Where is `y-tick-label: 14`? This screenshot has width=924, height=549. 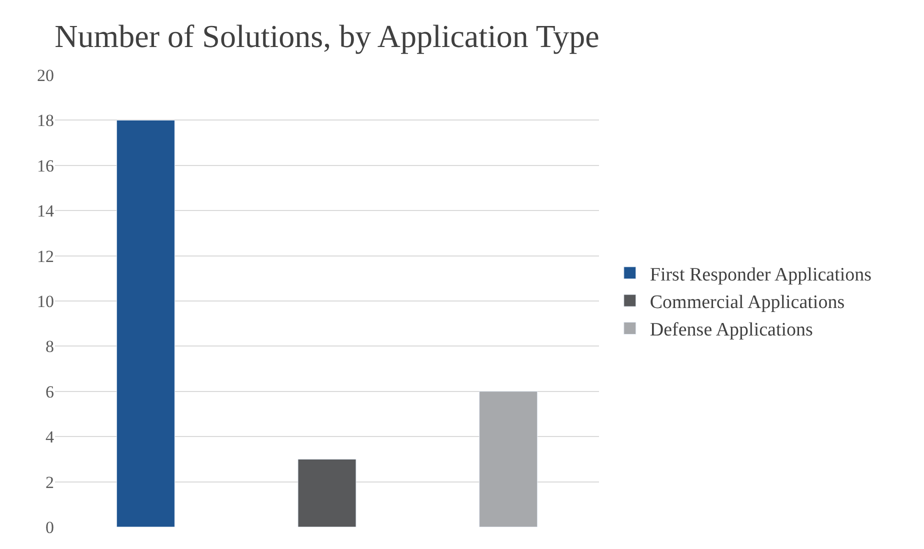
y-tick-label: 14 is located at coordinates (45, 211).